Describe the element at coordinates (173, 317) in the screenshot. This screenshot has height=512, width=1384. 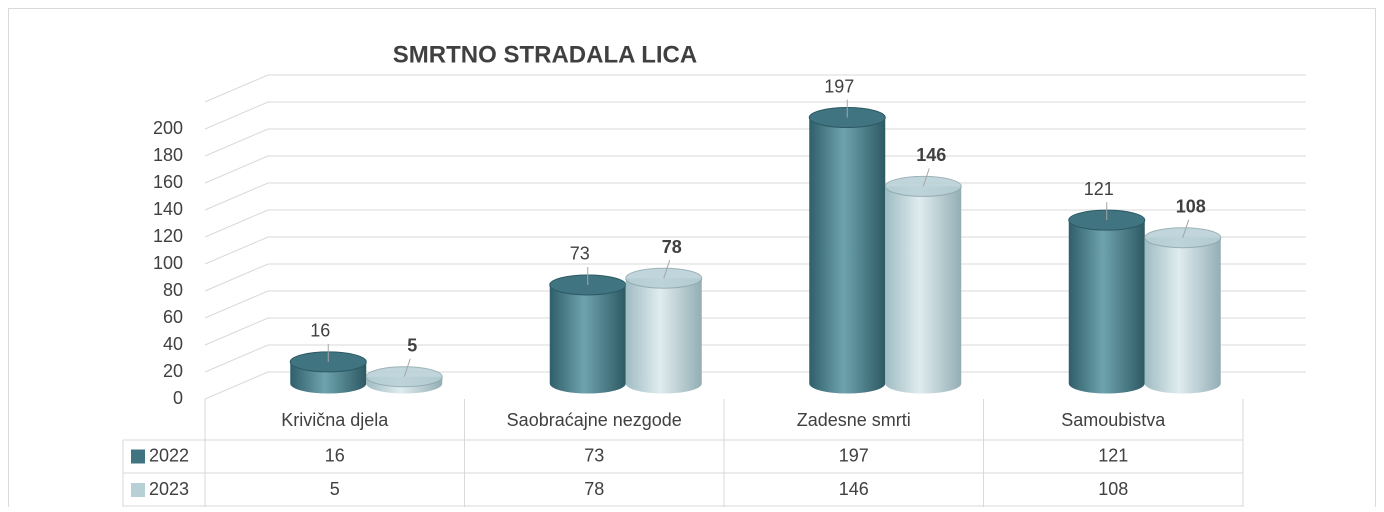
I see `y-tick-label: 60` at that location.